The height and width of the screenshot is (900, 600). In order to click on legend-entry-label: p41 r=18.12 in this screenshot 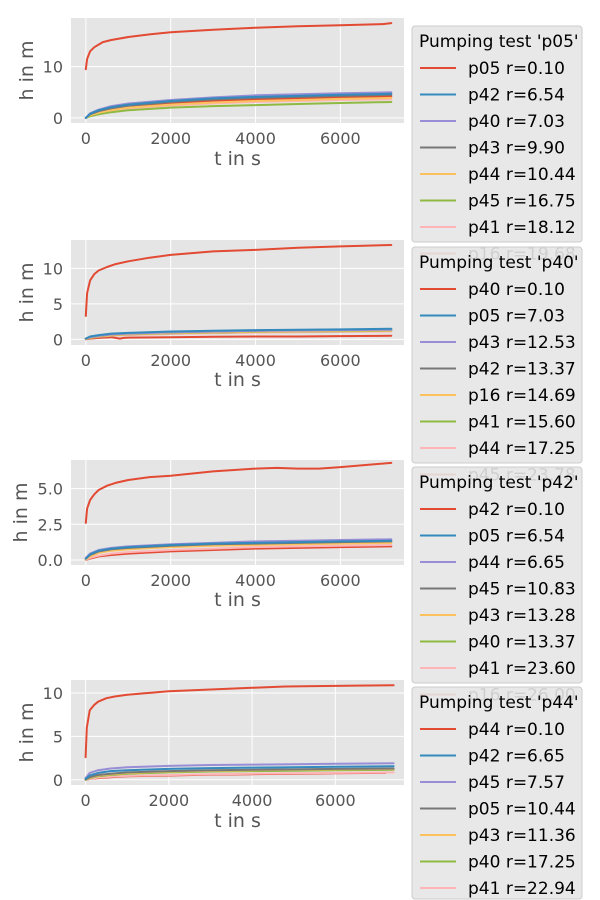, I will do `click(522, 228)`.